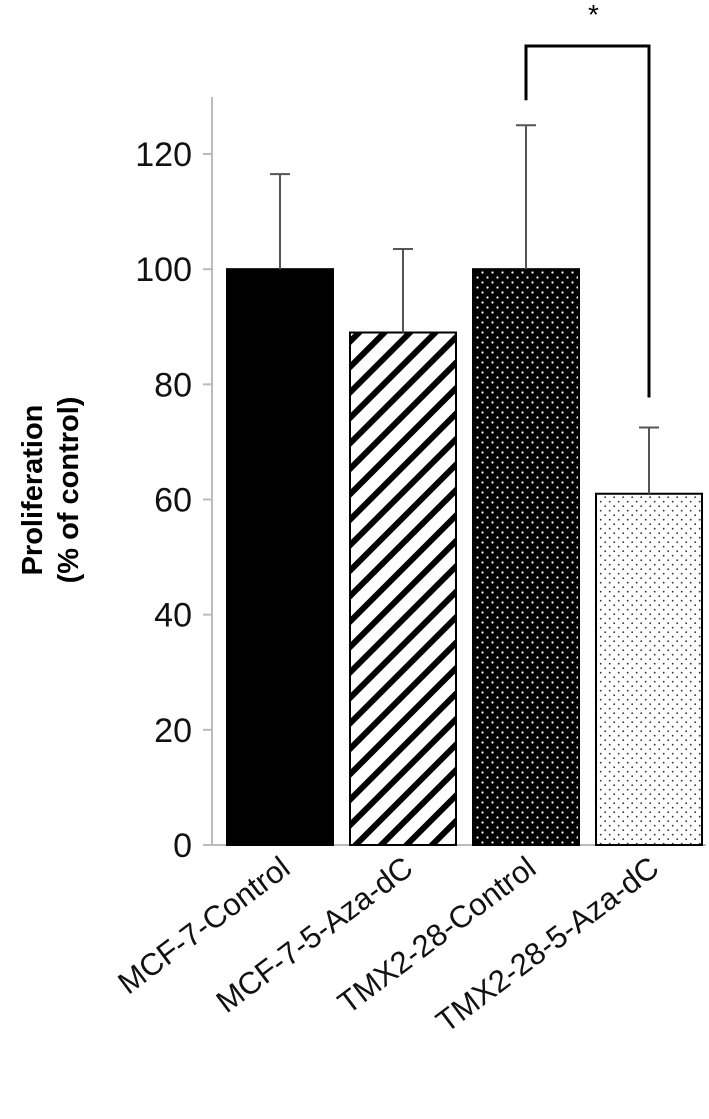  What do you see at coordinates (33, 490) in the screenshot?
I see `y-axis-title-line-1: Proliferation` at bounding box center [33, 490].